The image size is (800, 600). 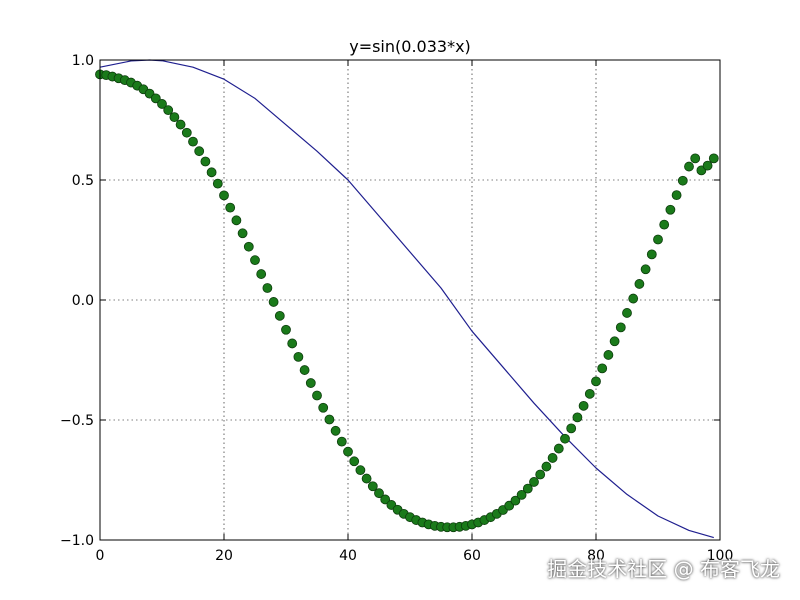 What do you see at coordinates (348, 556) in the screenshot?
I see `x-tick-label: 40` at bounding box center [348, 556].